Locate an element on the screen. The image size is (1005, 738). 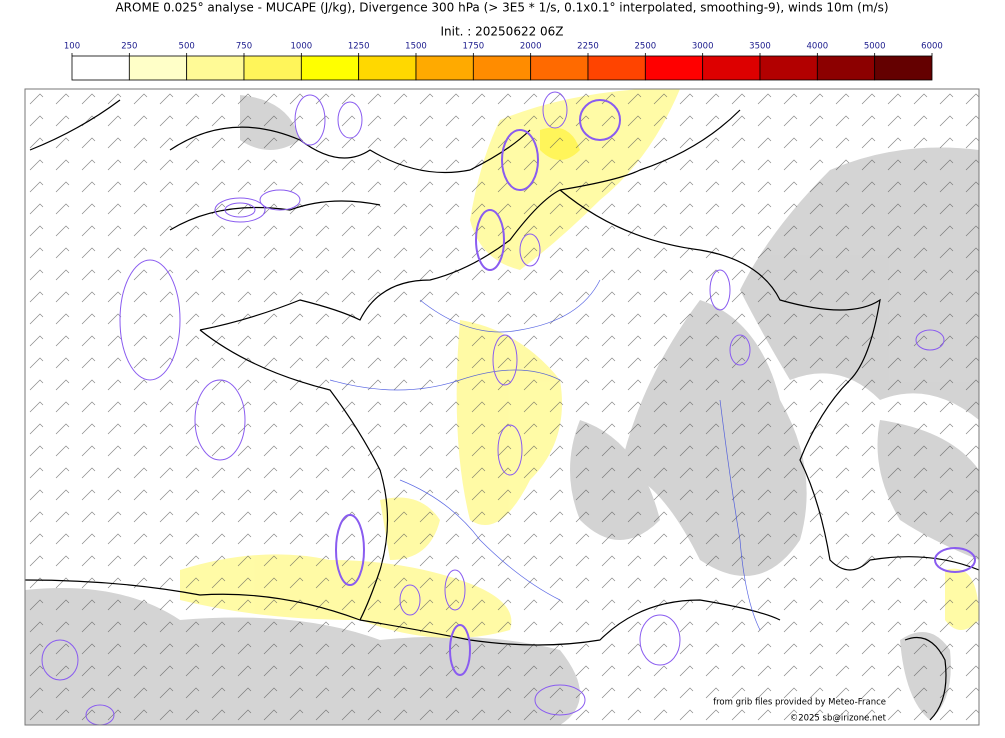
colorbar-tick-label: 1500 is located at coordinates (416, 47).